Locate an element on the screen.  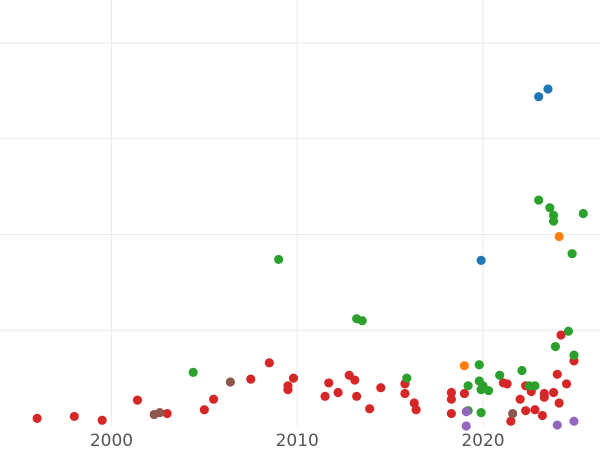
x-tick-labels: 2000 2010 2020 is located at coordinates (297, 440).